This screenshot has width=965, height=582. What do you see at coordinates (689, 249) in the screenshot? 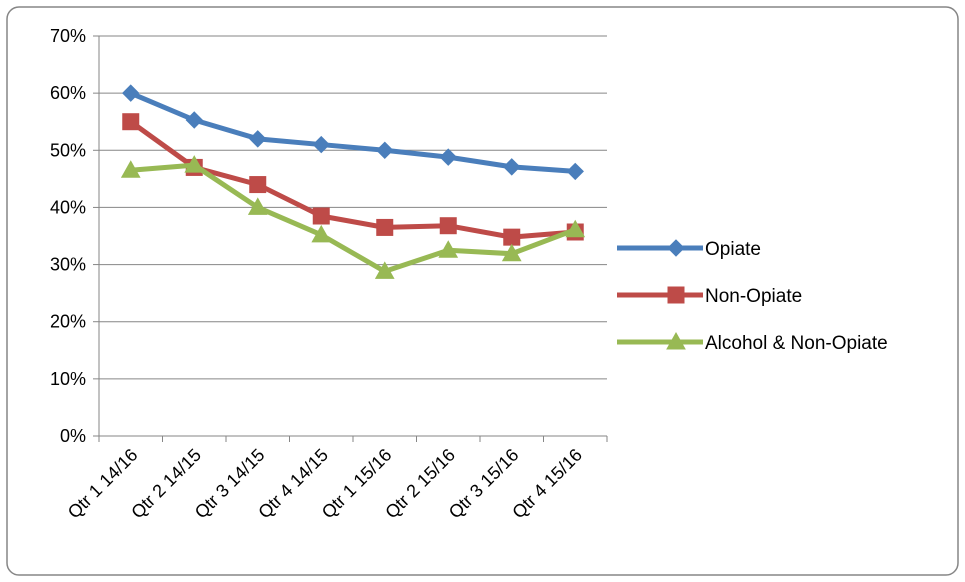
I see `legend-entry-opiate: Opiate` at bounding box center [689, 249].